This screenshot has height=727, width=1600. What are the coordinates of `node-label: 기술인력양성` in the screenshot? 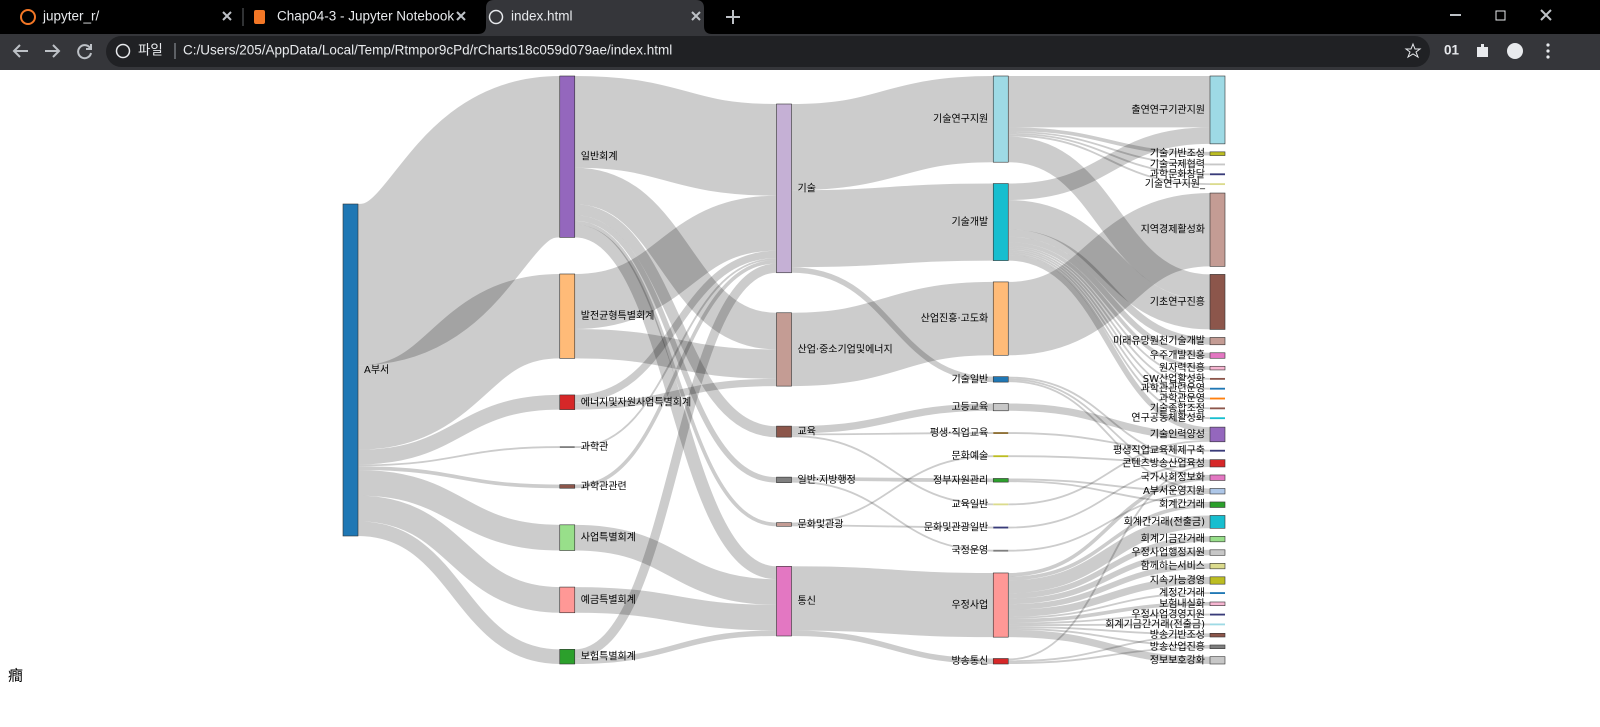 It's located at (1177, 434).